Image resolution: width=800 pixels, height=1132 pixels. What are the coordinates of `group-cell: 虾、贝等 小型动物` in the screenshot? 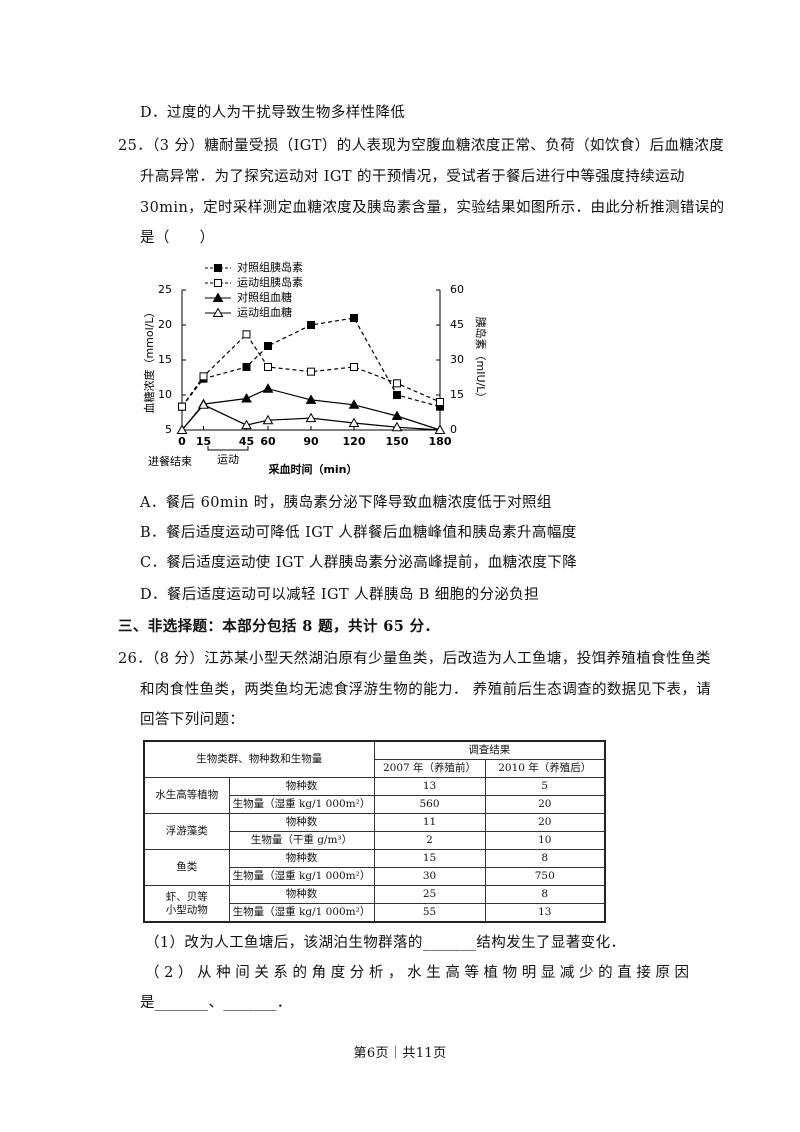 It's located at (186, 904).